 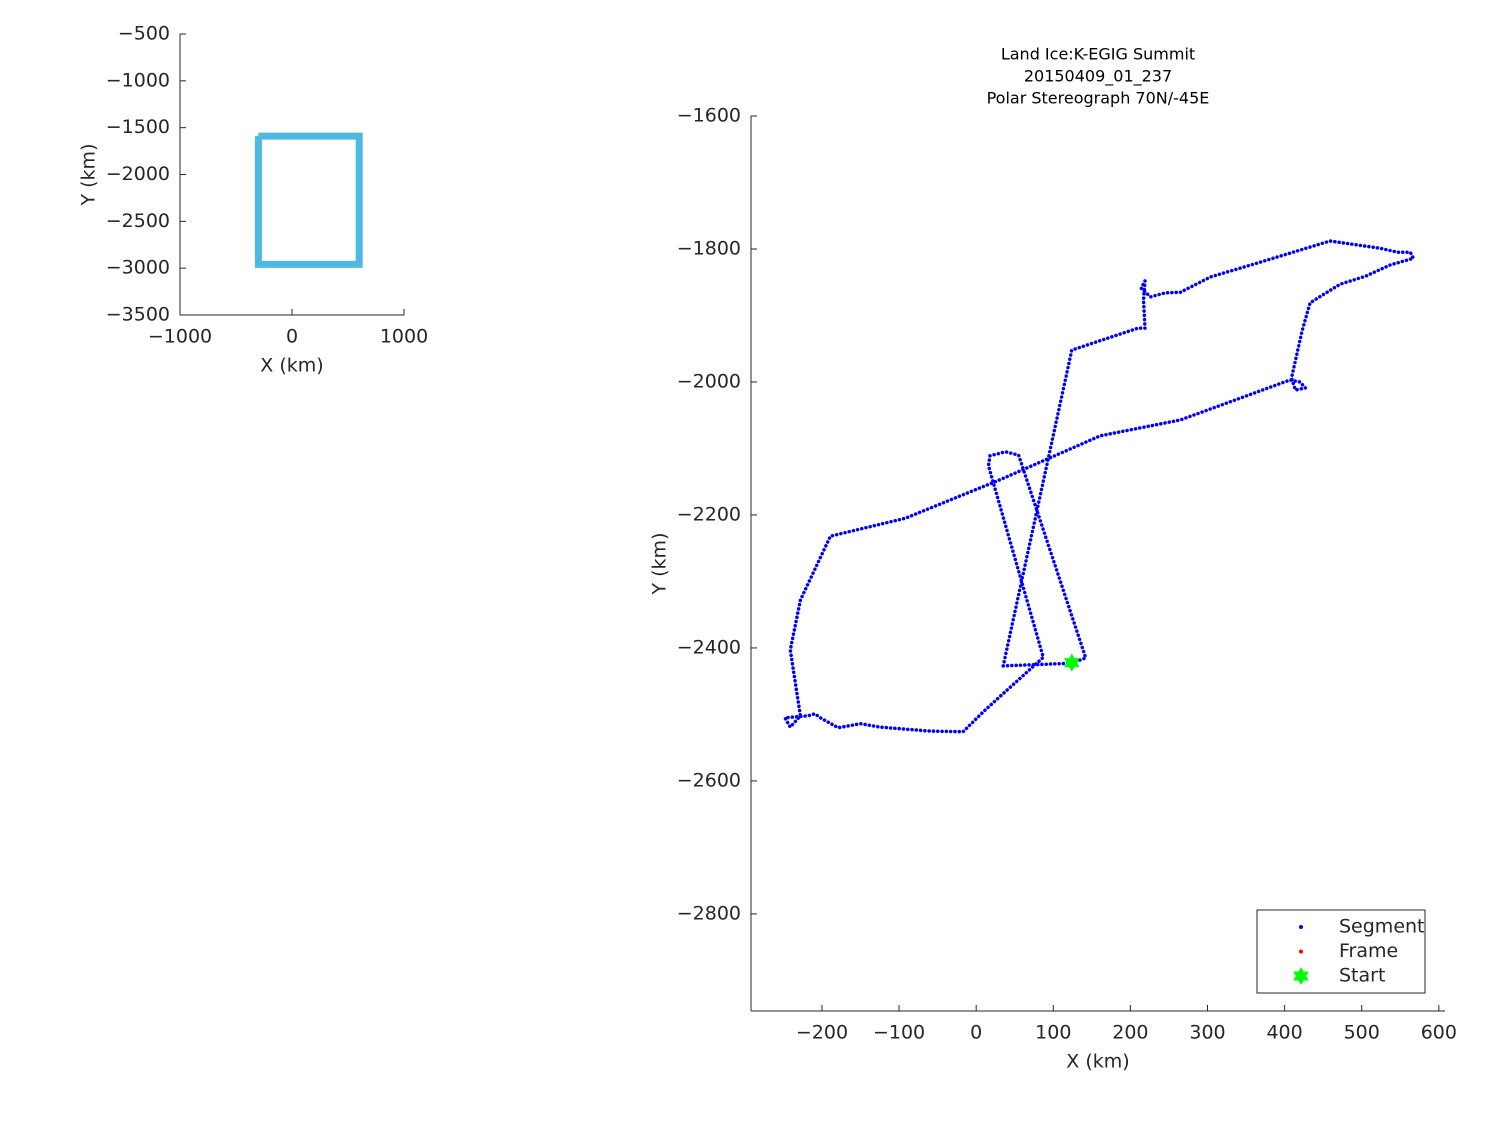 What do you see at coordinates (709, 780) in the screenshot?
I see `y-tick-label: −2600` at bounding box center [709, 780].